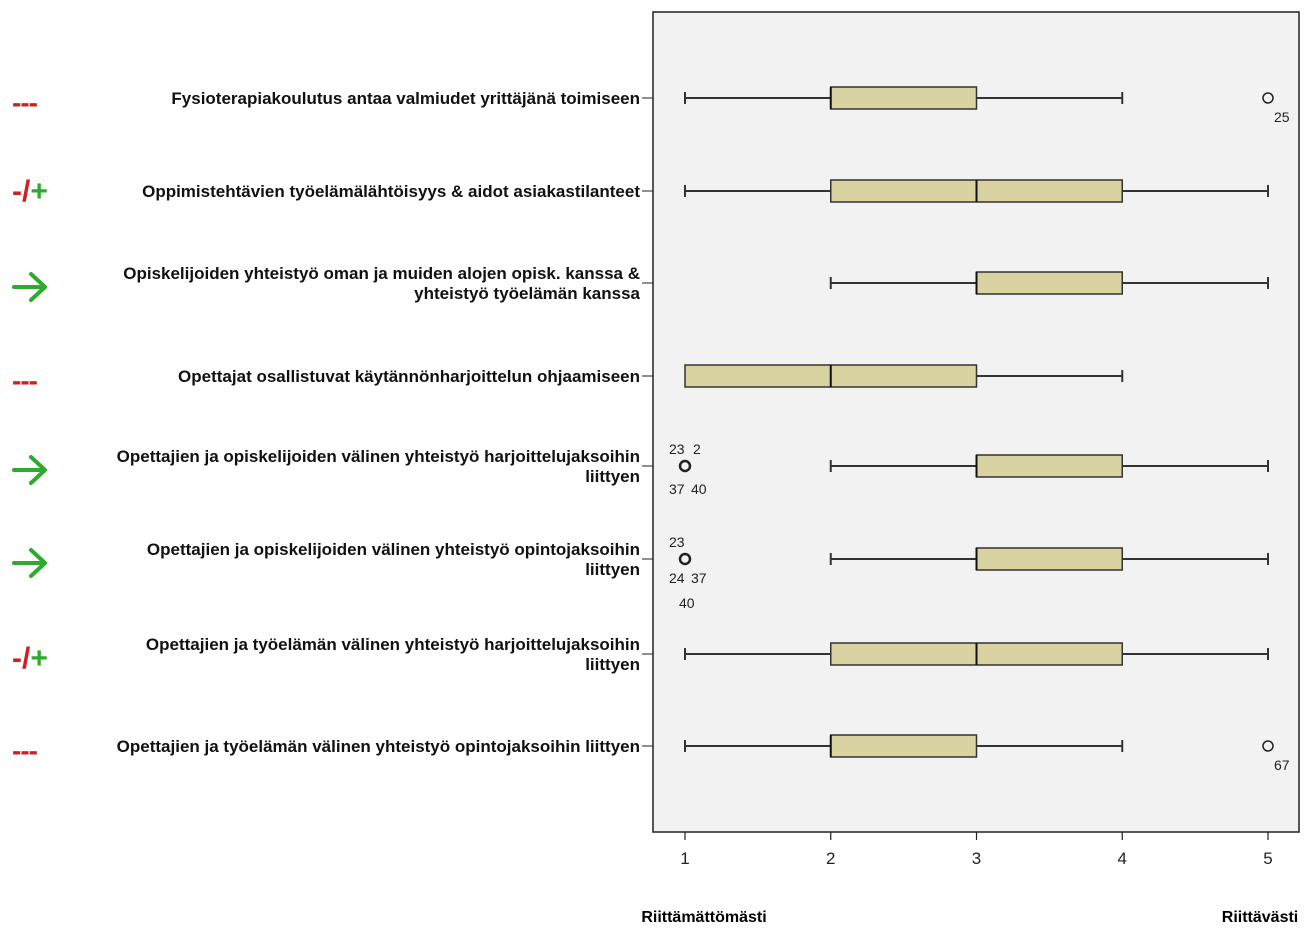 The image size is (1312, 929). I want to click on category-label: yhteistyö työelämän kanssa, so click(527, 293).